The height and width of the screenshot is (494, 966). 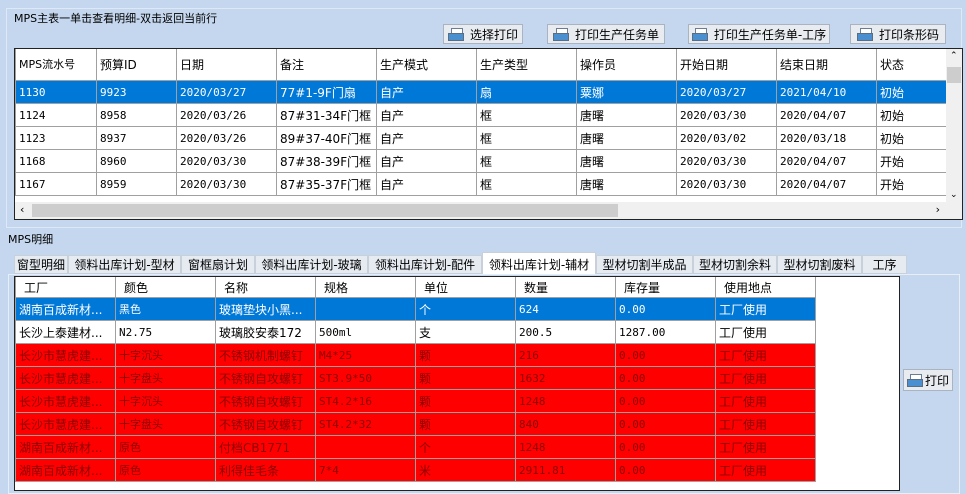 I want to click on table-cell: 1168, so click(x=56, y=161).